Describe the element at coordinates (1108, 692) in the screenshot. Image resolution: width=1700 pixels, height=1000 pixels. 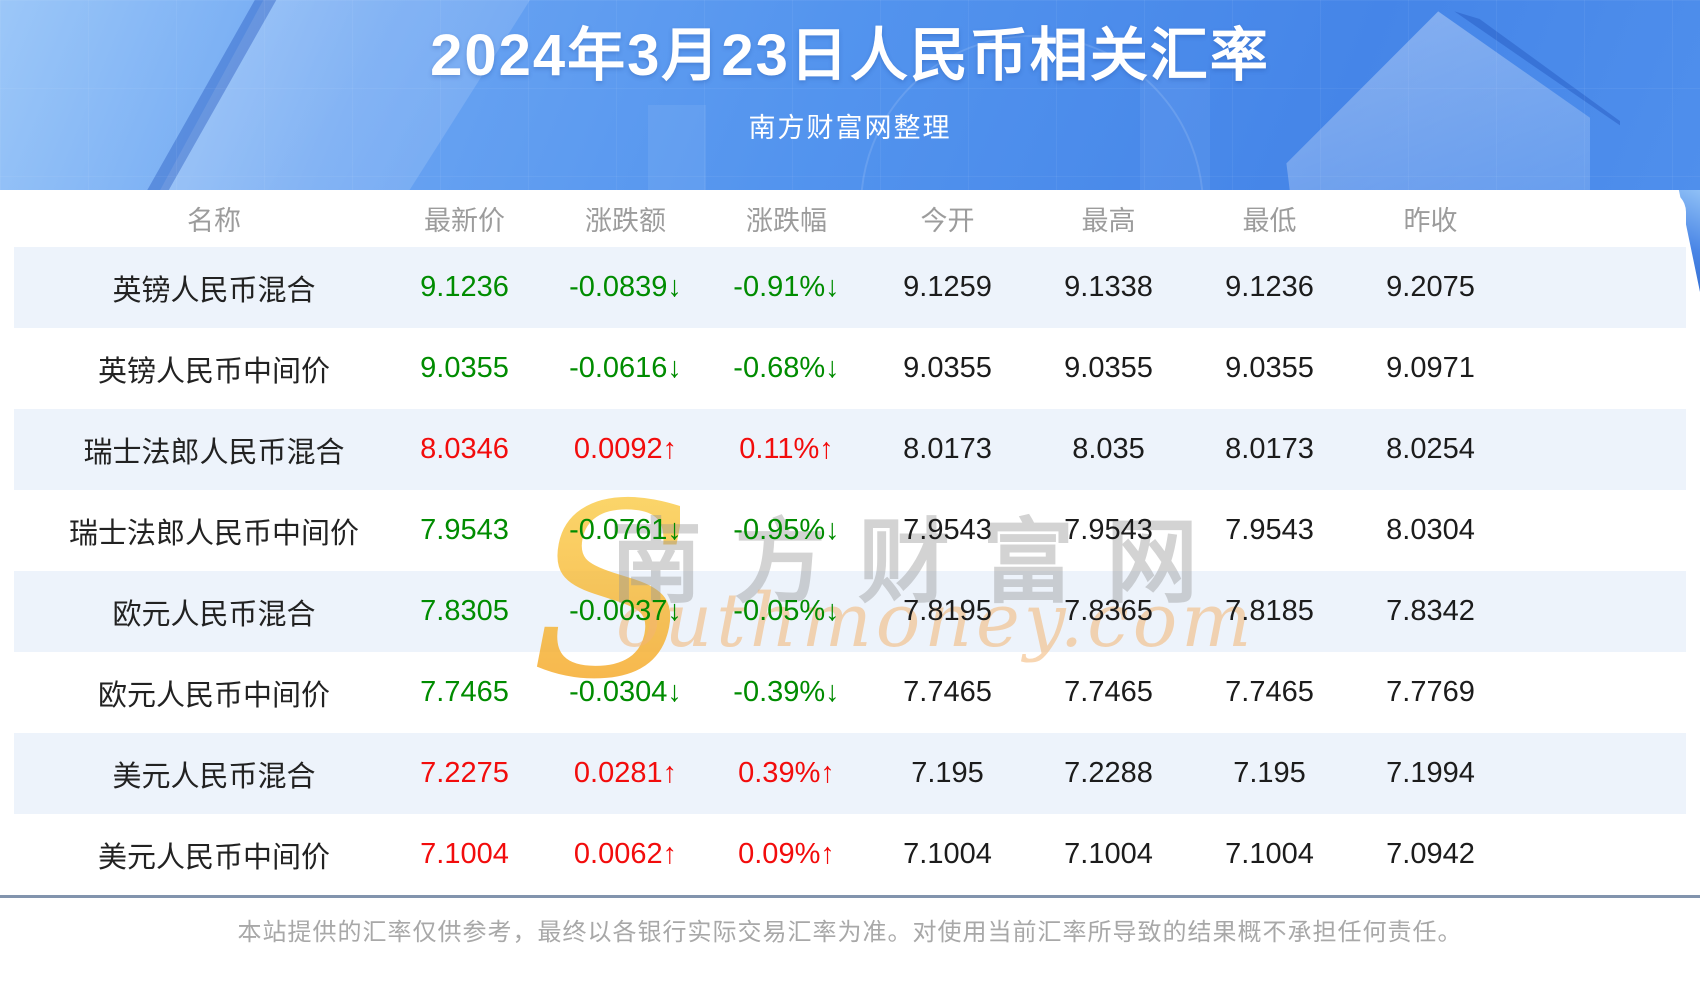
I see `cell-high: 7.7465` at that location.